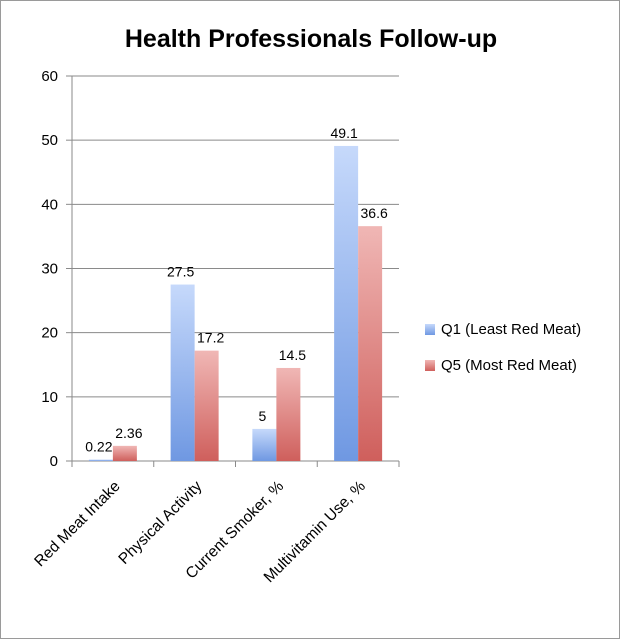 The image size is (620, 640). Describe the element at coordinates (160, 523) in the screenshot. I see `x-category-label: Physical Activity` at that location.